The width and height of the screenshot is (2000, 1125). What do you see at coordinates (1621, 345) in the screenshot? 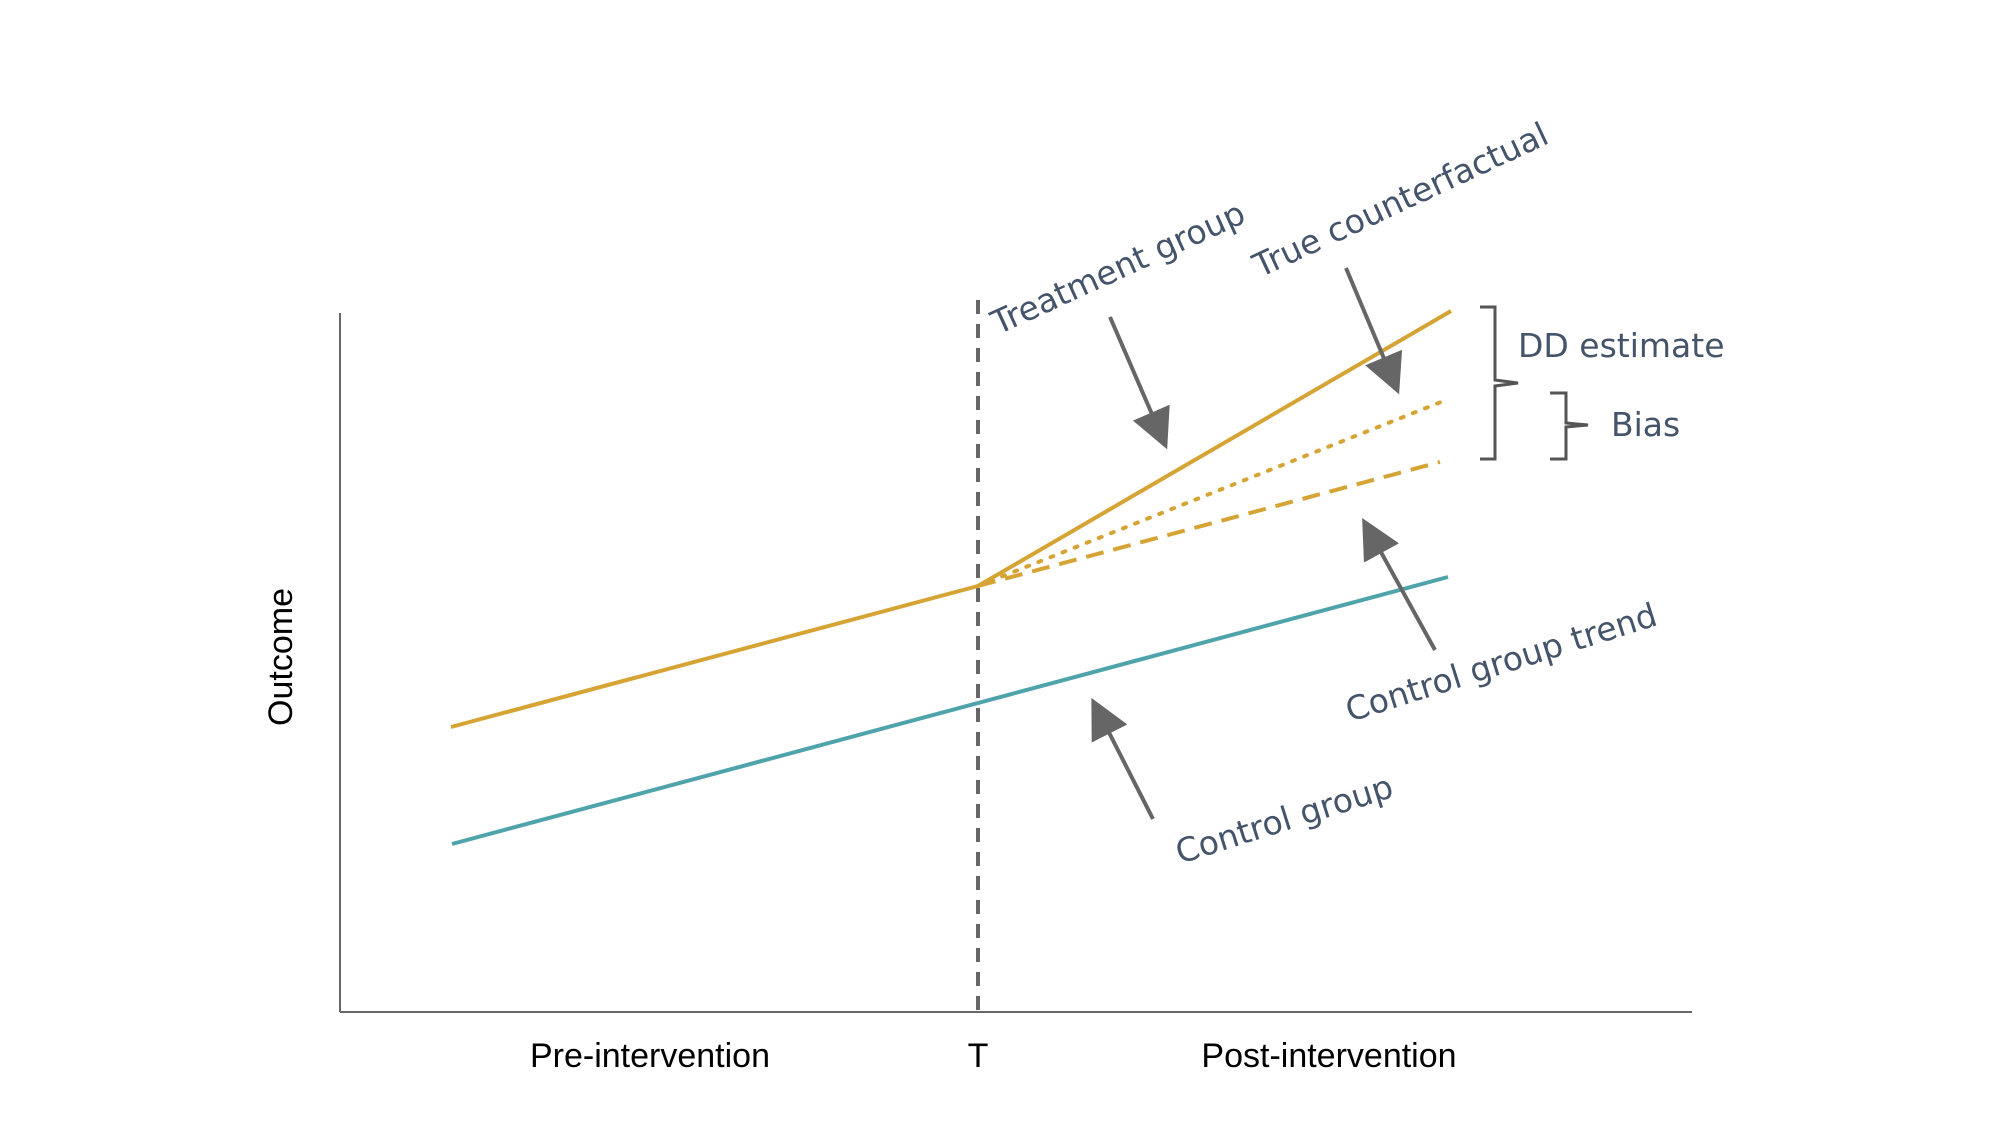
I see `dd-estimate-label: DD estimate` at bounding box center [1621, 345].